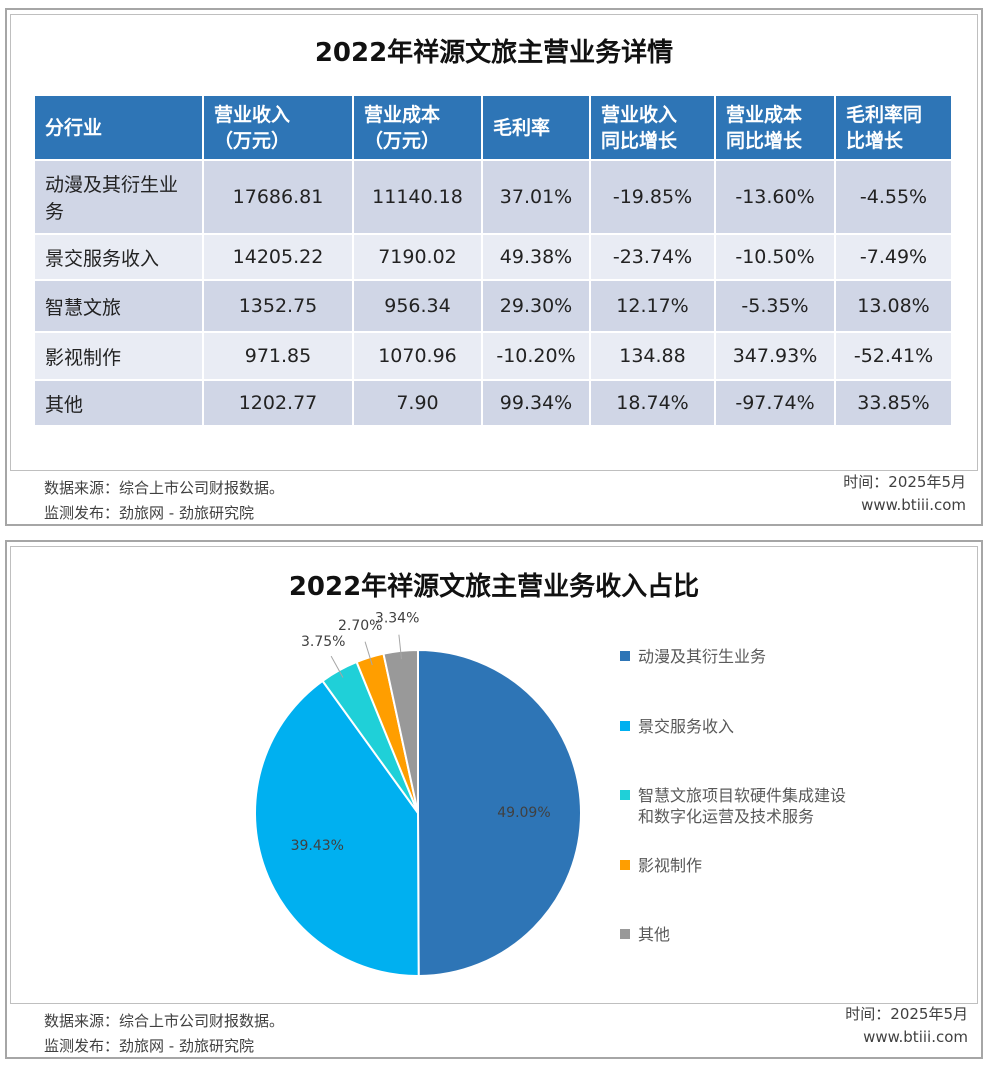 This screenshot has height=1065, width=988. Describe the element at coordinates (894, 128) in the screenshot. I see `header-cell: 毛利率同 比增长` at that location.